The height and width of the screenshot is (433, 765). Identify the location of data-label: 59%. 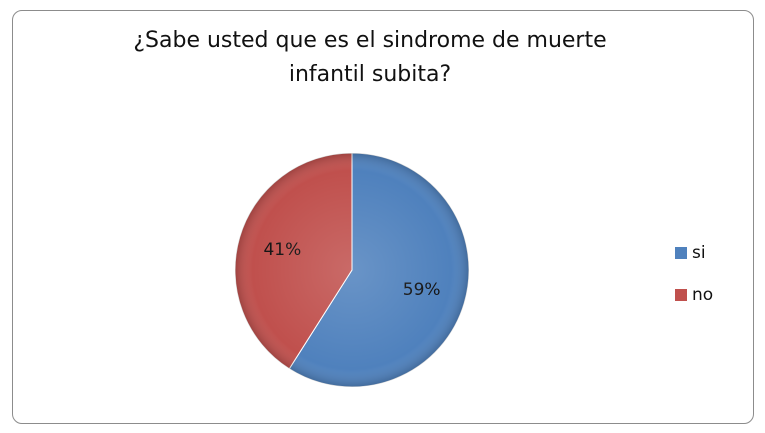
(422, 290).